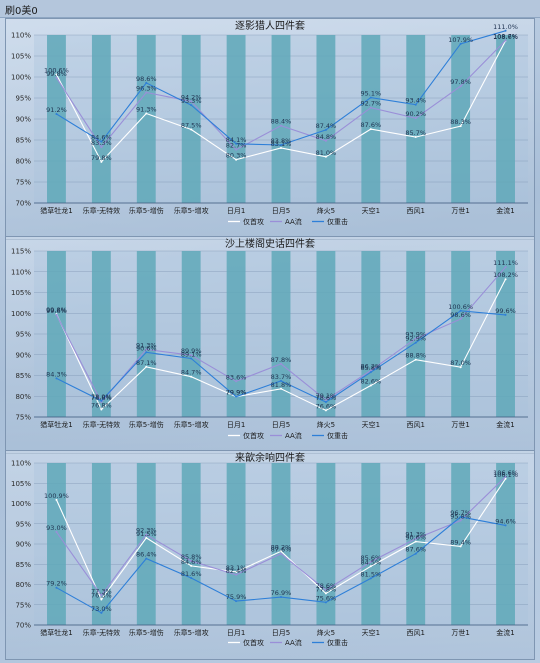 The image size is (540, 663). What do you see at coordinates (415, 339) in the screenshot?
I see `data-label: 92.9%` at bounding box center [415, 339].